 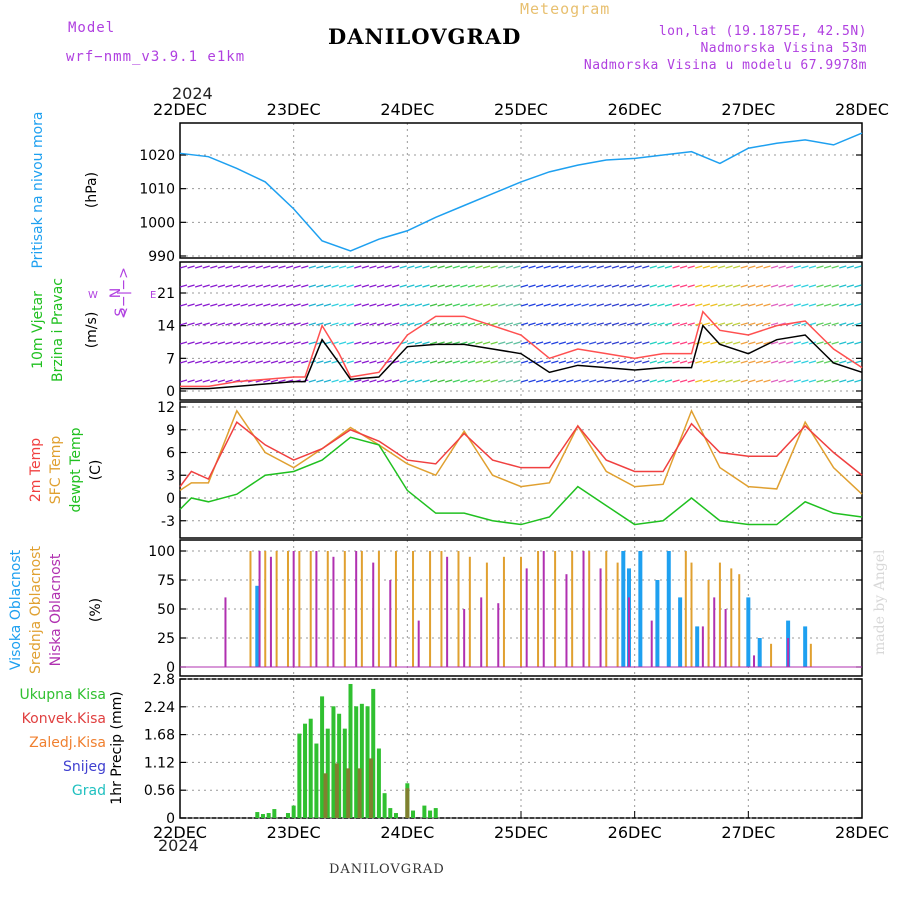 What do you see at coordinates (159, 736) in the screenshot?
I see `y-tick-label: 1.68` at bounding box center [159, 736].